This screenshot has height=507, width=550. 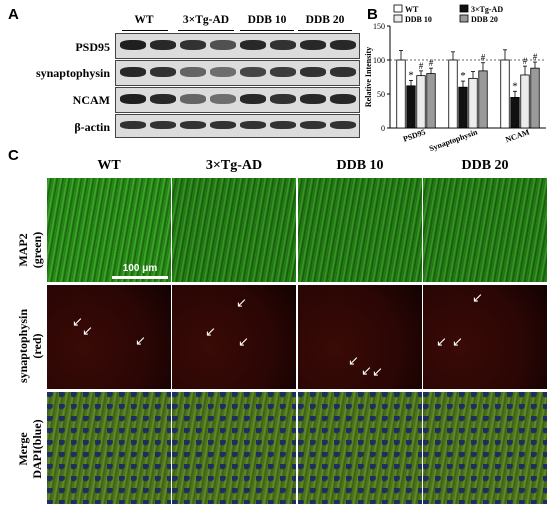 I want to click on row-label-map2: MAP2 (green), so click(x=30, y=250).